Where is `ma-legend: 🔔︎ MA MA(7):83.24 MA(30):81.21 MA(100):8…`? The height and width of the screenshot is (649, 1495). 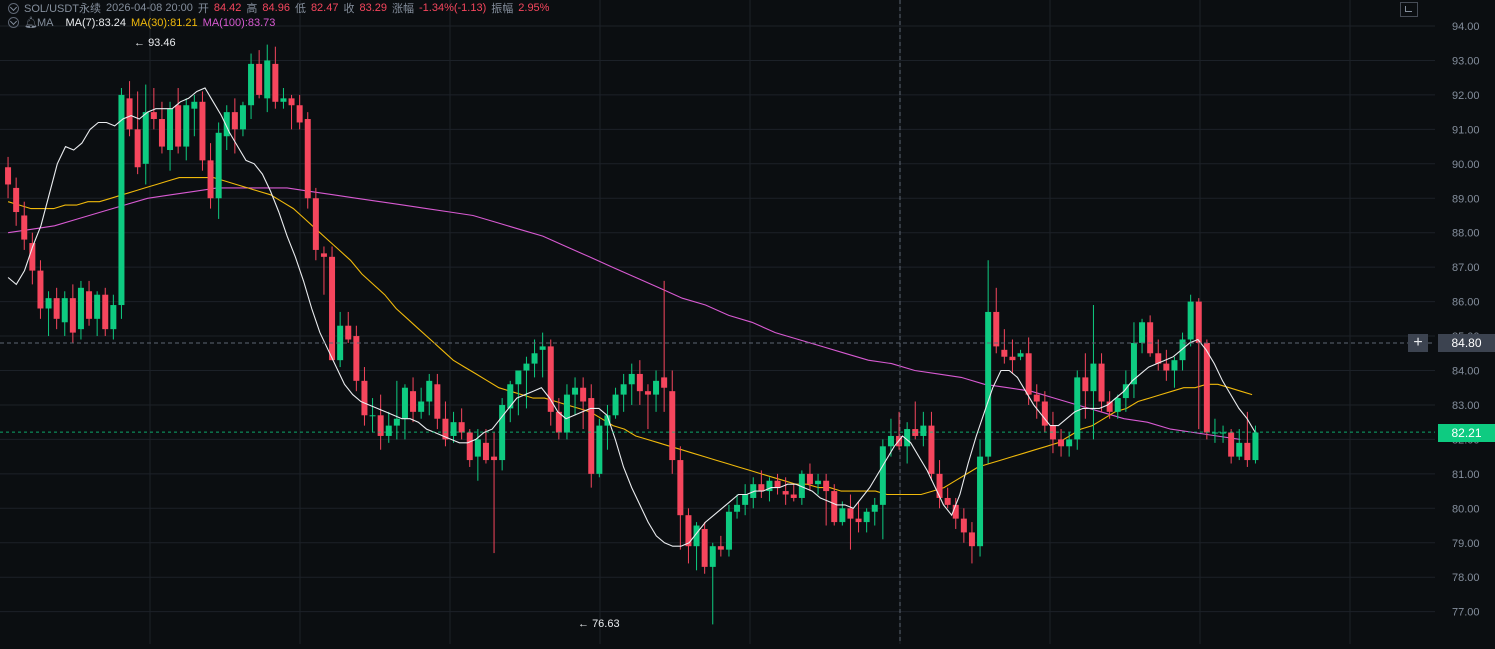
ma-legend: 🔔︎ MA MA(7):83.24 MA(30):81.21 MA(100):8… is located at coordinates (144, 22).